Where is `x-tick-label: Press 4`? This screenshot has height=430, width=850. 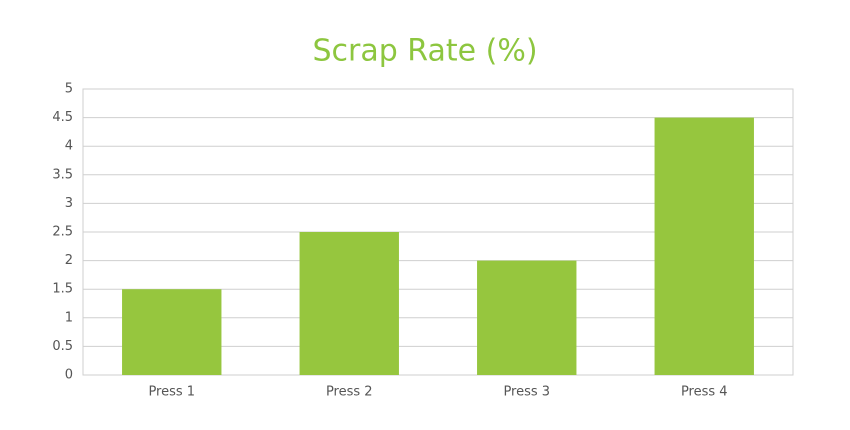
x-tick-label: Press 4 is located at coordinates (704, 392).